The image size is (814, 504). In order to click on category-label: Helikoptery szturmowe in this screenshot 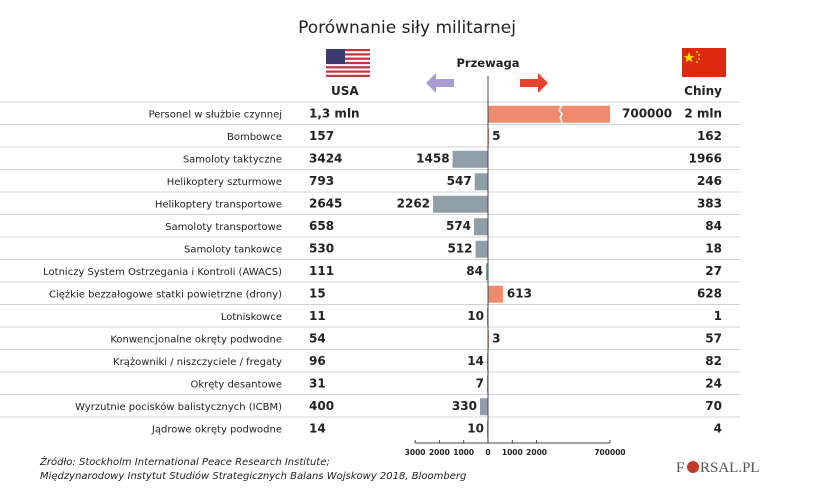, I will do `click(224, 182)`.